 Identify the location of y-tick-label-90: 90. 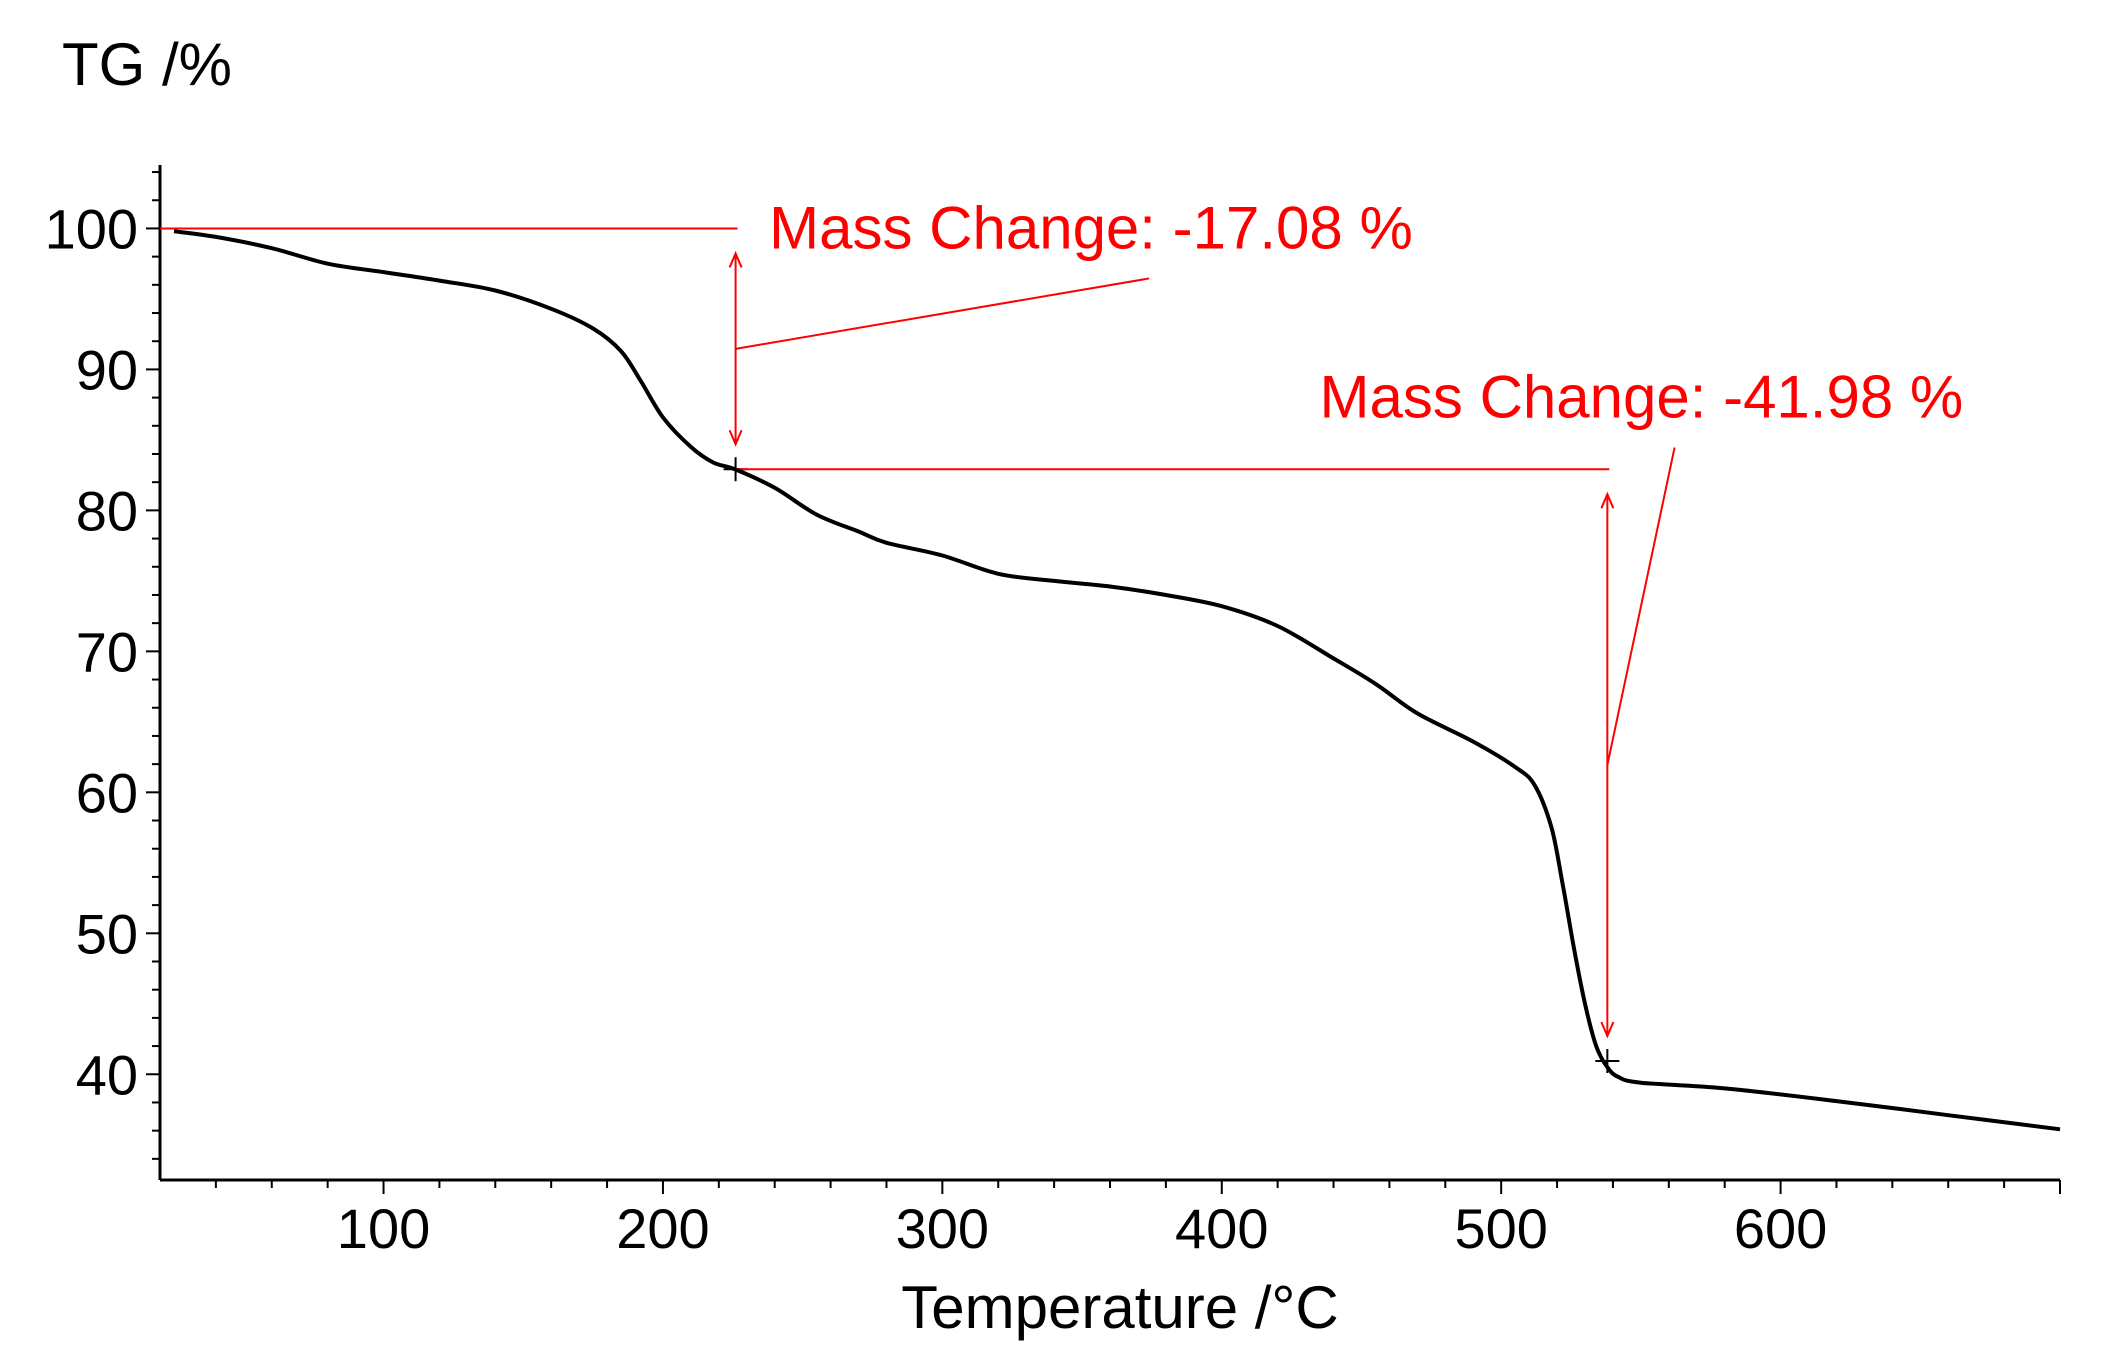
(107, 369).